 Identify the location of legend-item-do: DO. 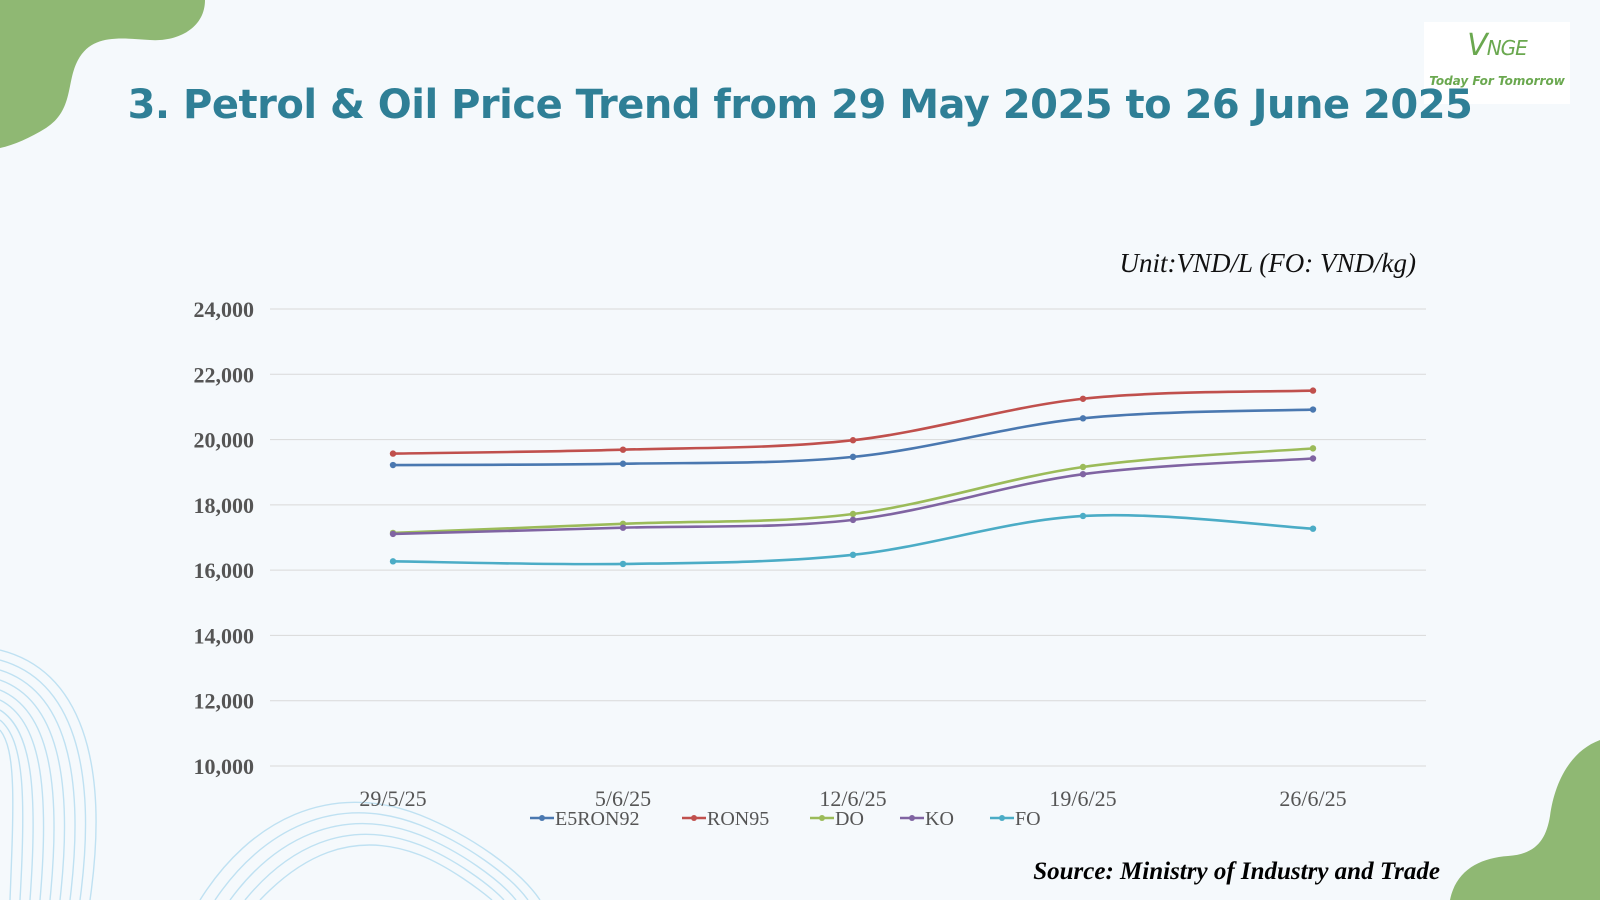
(837, 819).